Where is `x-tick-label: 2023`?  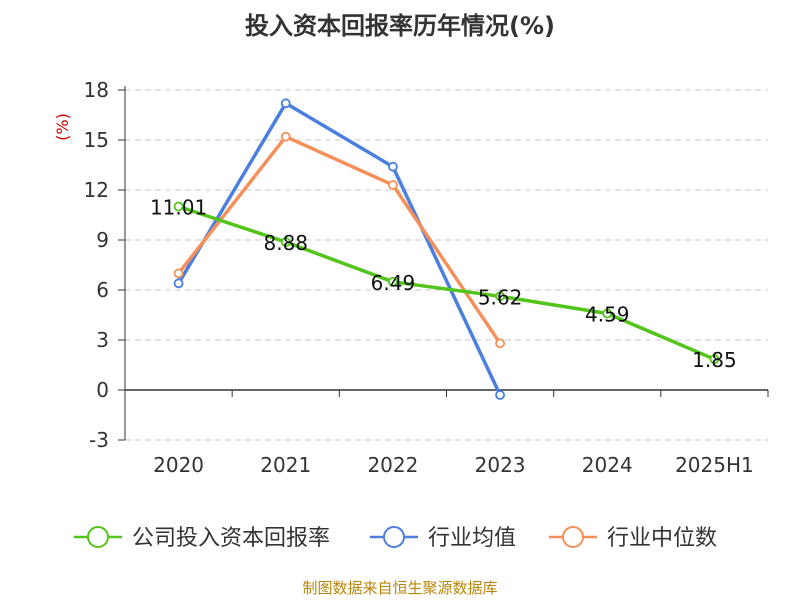 x-tick-label: 2023 is located at coordinates (500, 465).